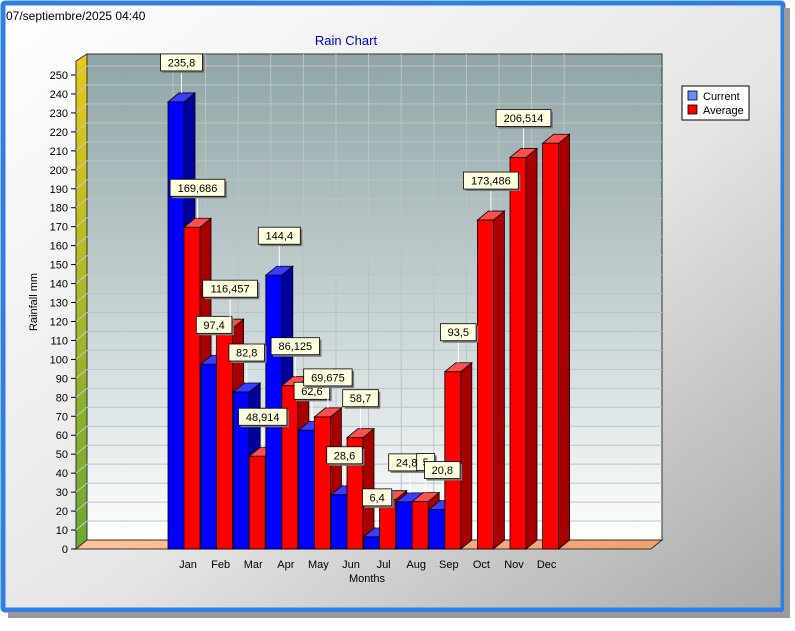 This screenshot has height=631, width=795. What do you see at coordinates (182, 63) in the screenshot?
I see `svg-text: 235,8` at bounding box center [182, 63].